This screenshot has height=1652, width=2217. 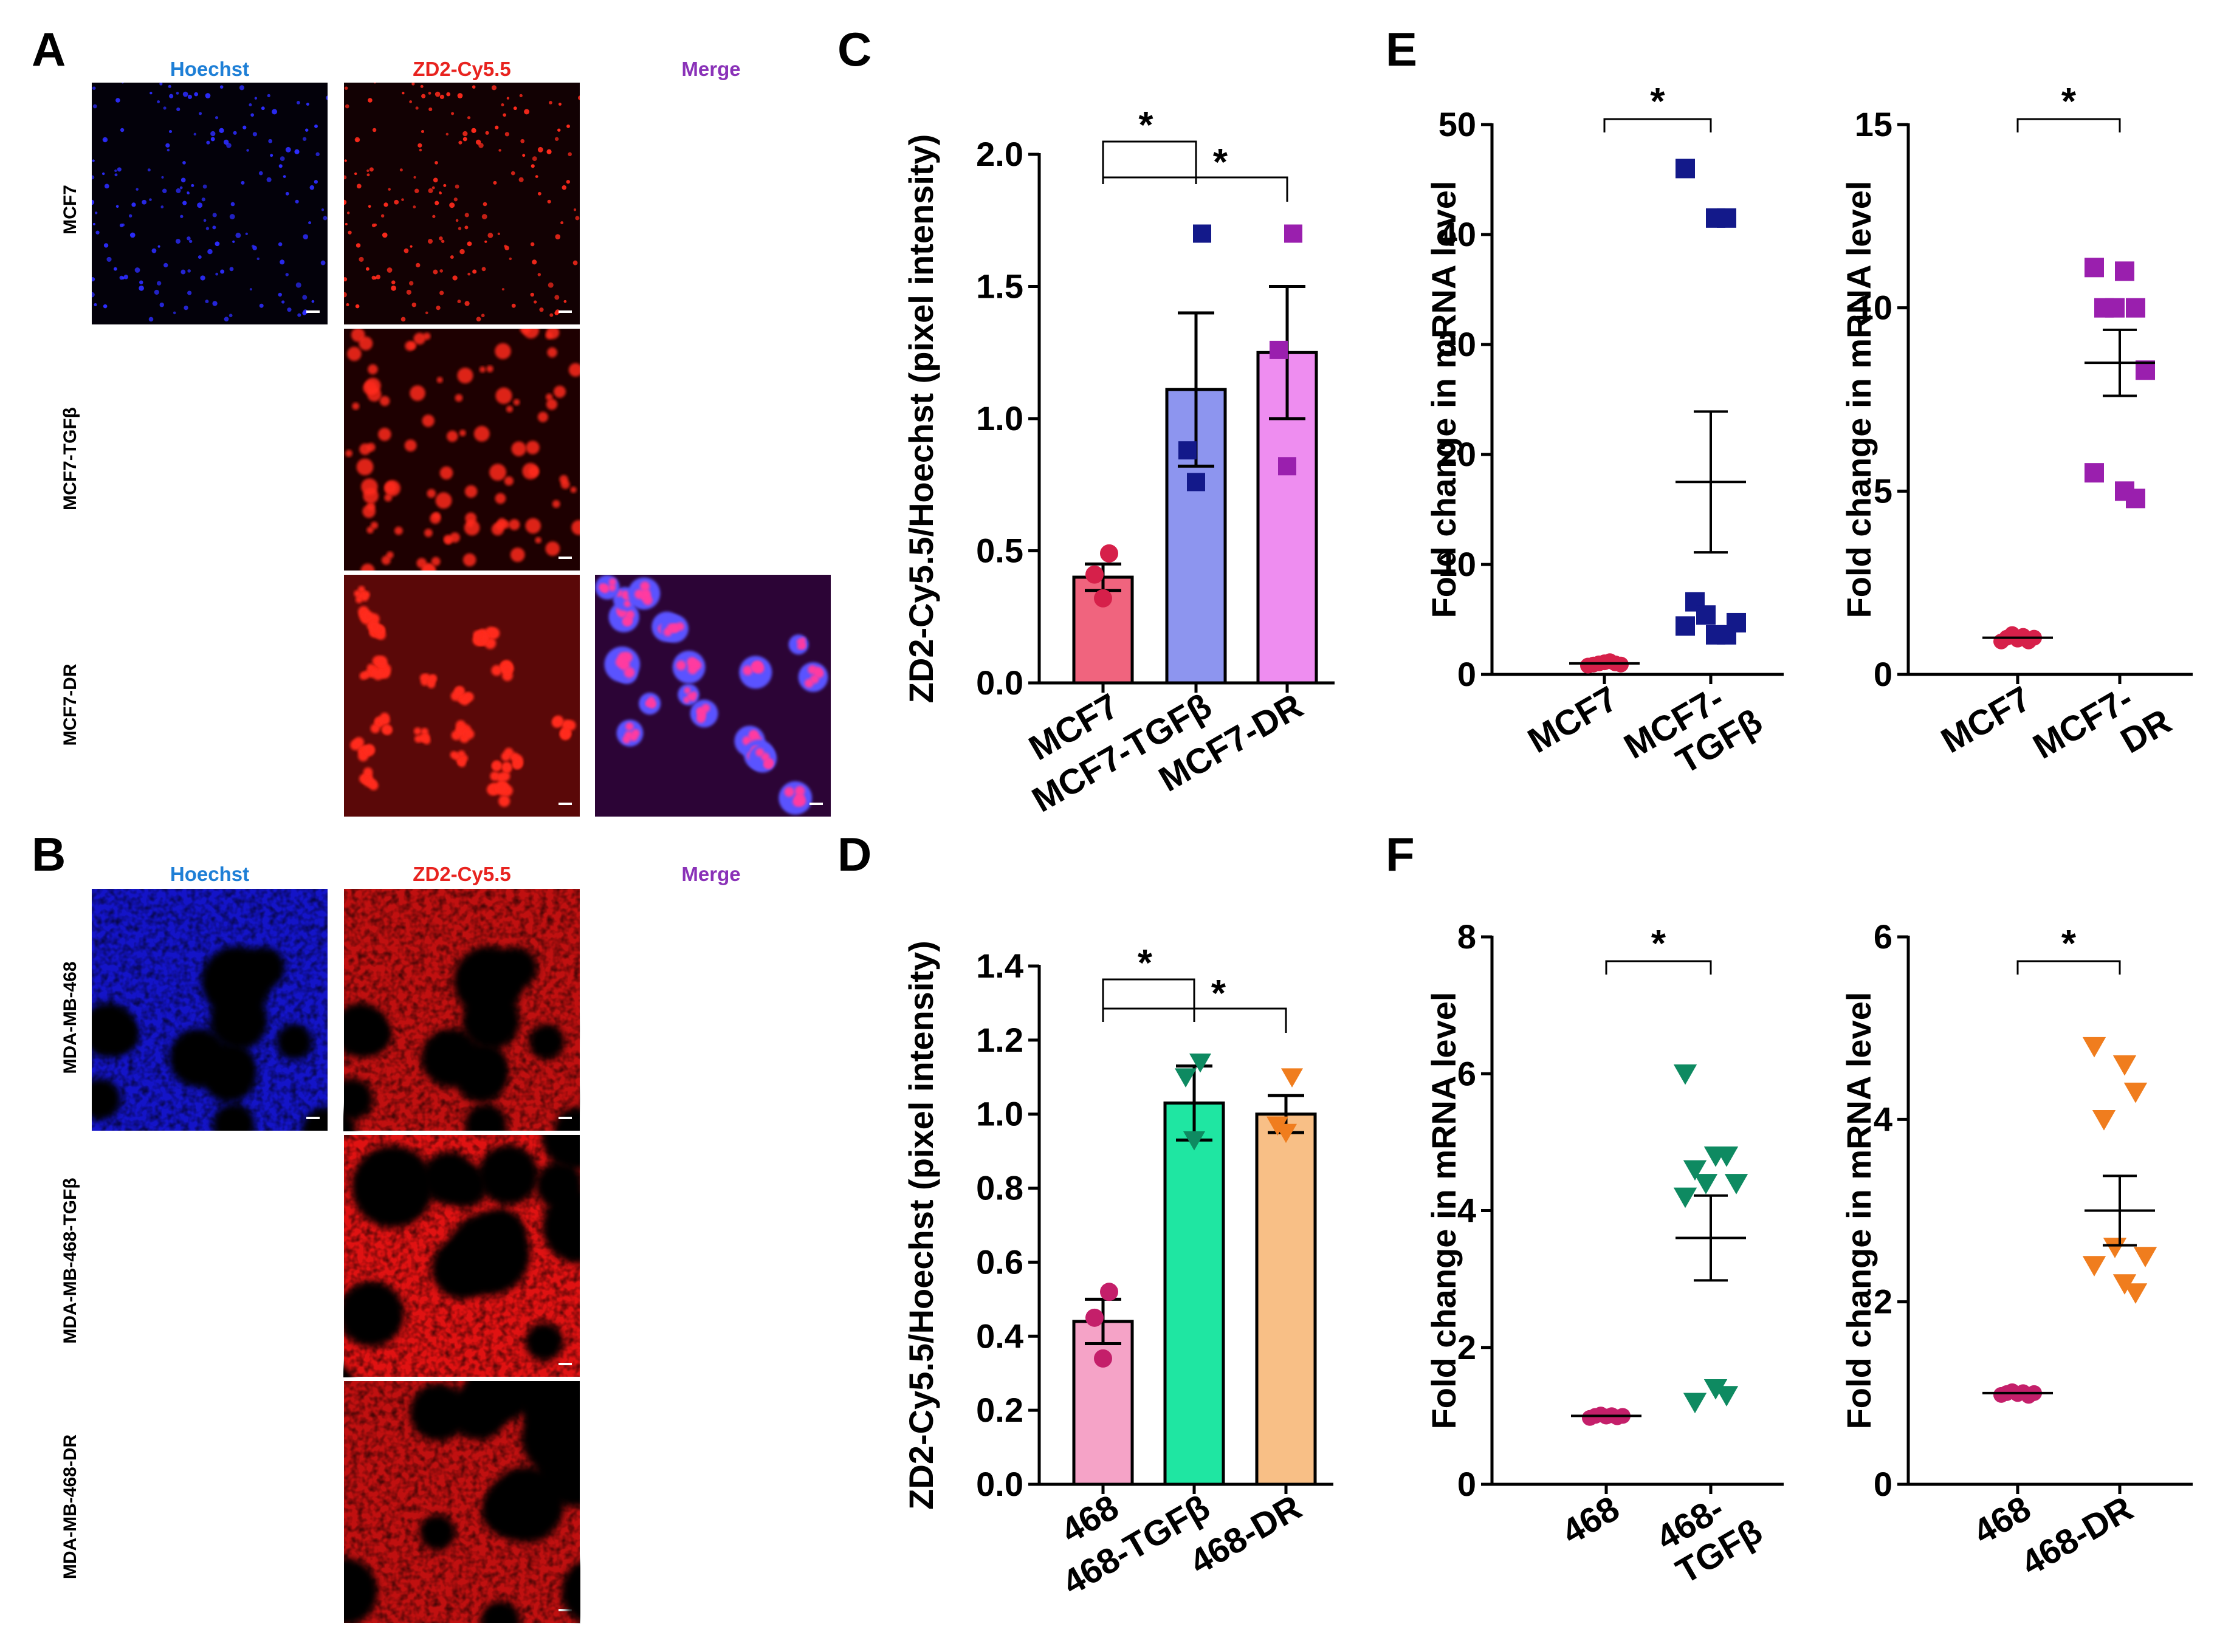 I want to click on panel-b-image-r1-c0, so click(x=224, y=1243).